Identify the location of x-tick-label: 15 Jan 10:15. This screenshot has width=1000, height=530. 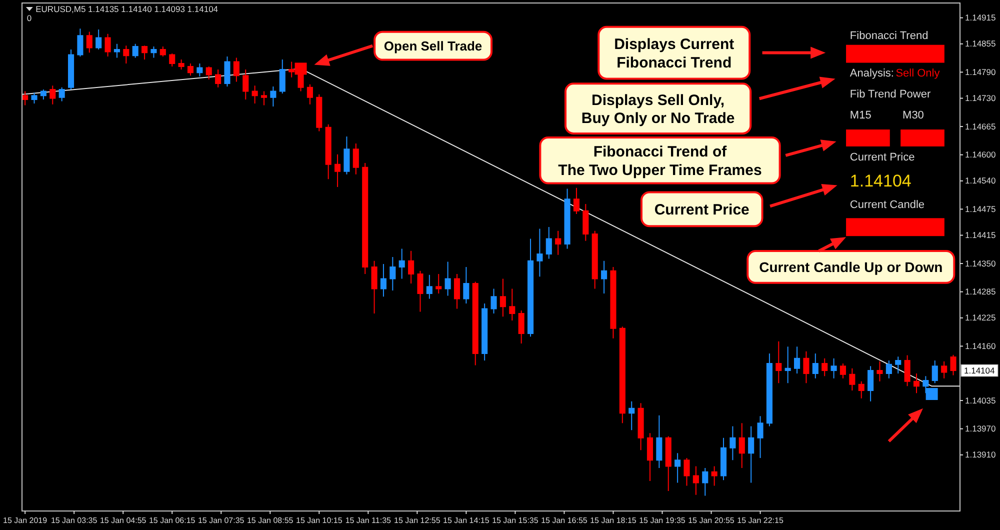
(319, 520).